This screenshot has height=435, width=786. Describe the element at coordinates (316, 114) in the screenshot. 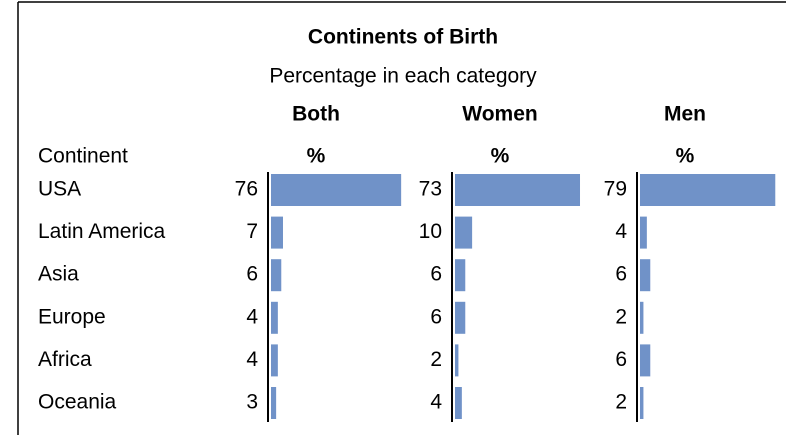

I see `series-header: Both` at that location.